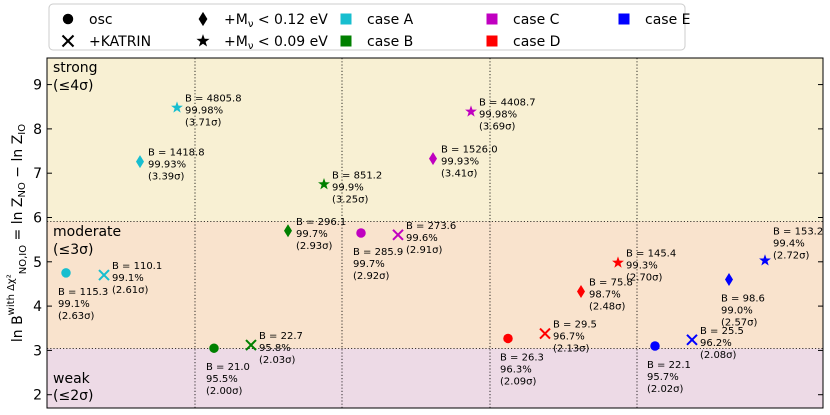  What do you see at coordinates (545, 333) in the screenshot?
I see `point-case-d-x` at bounding box center [545, 333].